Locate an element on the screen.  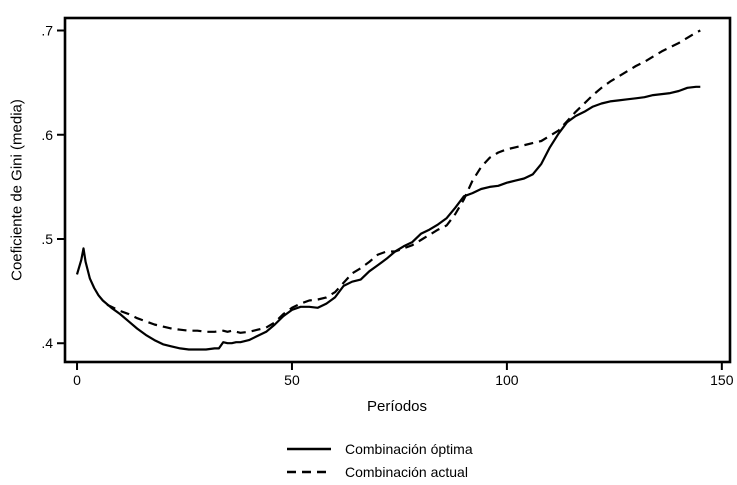
x-tick-label: 0 is located at coordinates (77, 380).